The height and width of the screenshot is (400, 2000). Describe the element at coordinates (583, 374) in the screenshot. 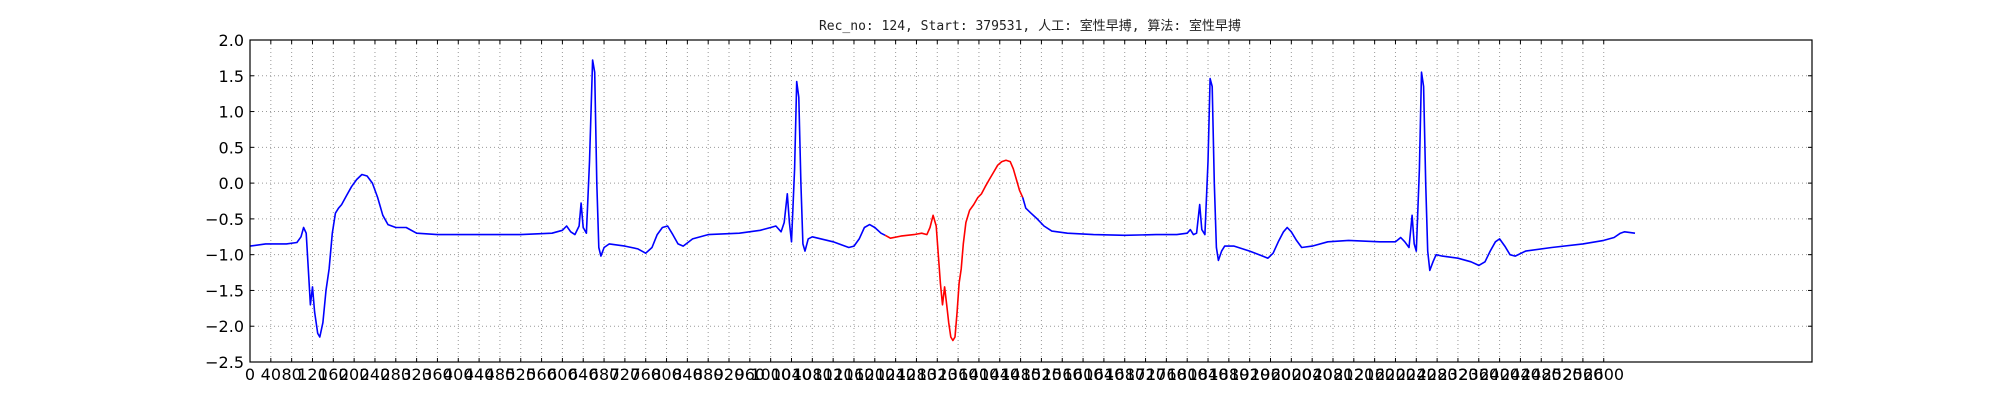

I see `x-tick-label: 640` at that location.